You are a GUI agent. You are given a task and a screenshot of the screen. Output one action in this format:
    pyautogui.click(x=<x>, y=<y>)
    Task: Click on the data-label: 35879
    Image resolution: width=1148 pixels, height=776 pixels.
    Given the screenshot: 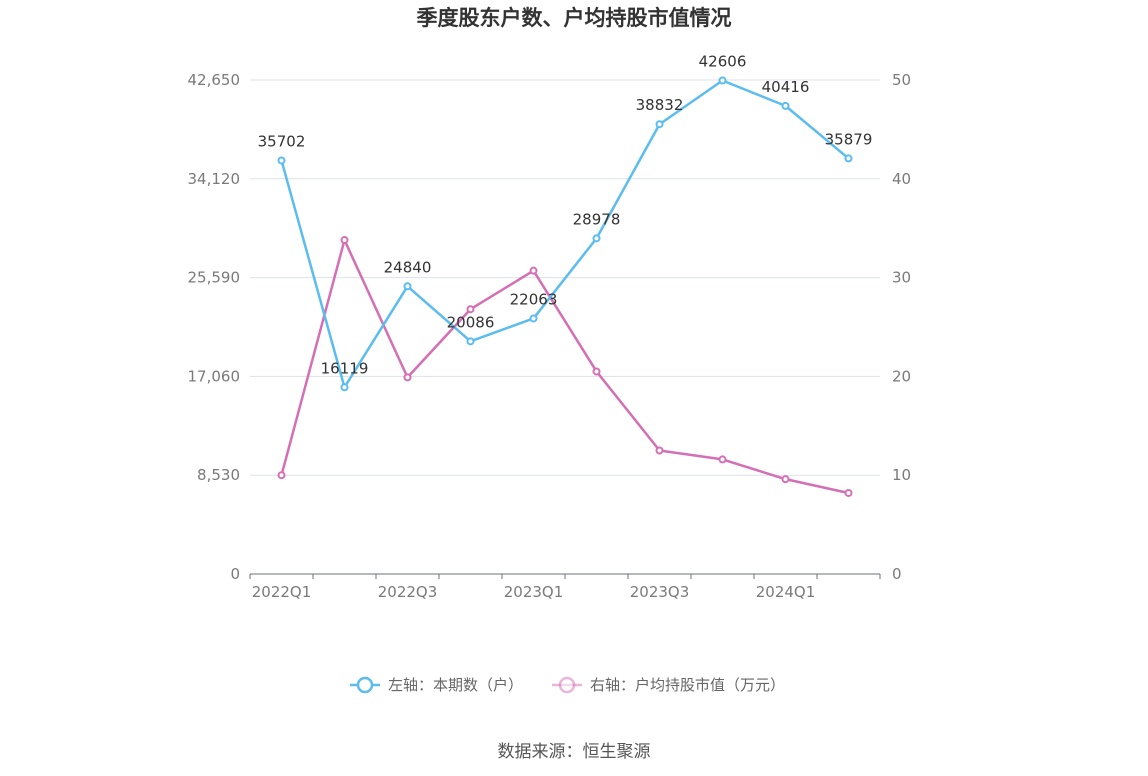 What is the action you would take?
    pyautogui.click(x=849, y=139)
    